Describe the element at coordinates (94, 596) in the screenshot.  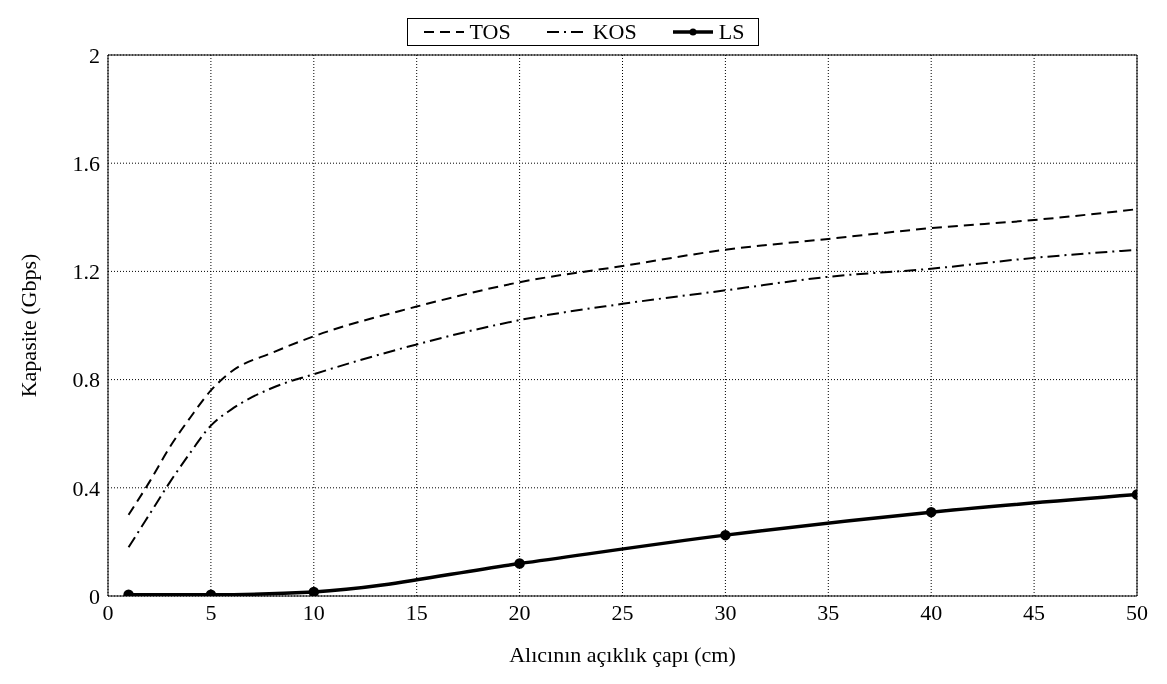
I see `y-tick-label: 0` at that location.